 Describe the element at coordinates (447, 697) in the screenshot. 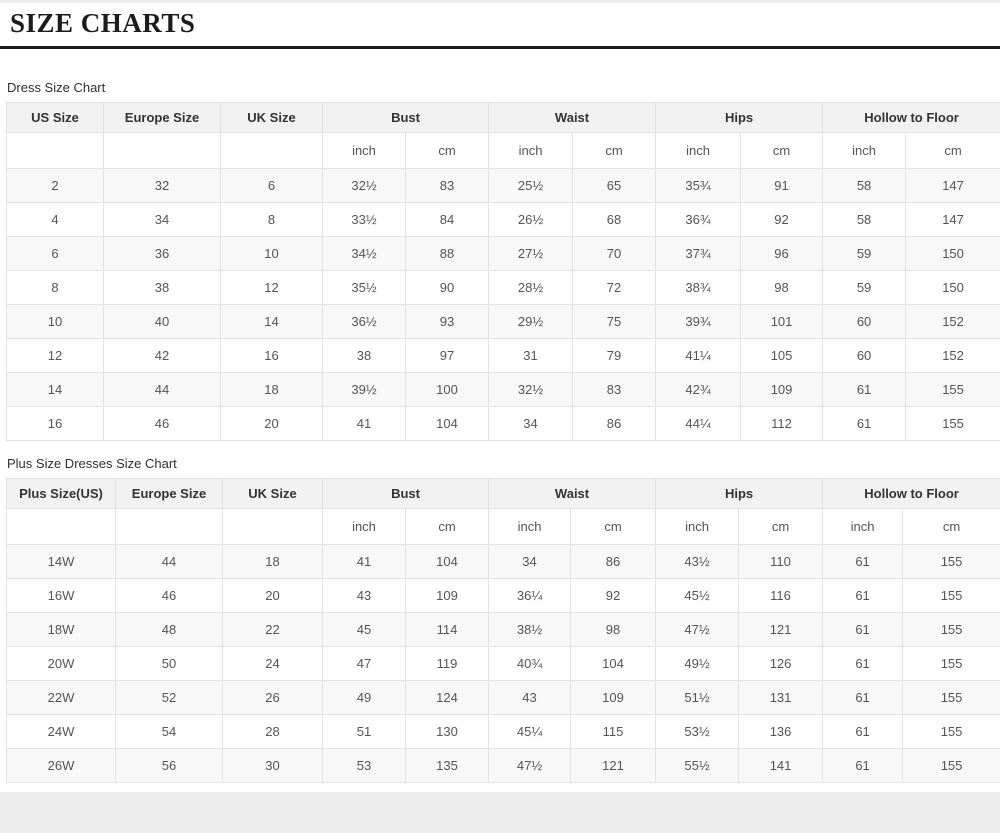

I see `cell: 124` at that location.